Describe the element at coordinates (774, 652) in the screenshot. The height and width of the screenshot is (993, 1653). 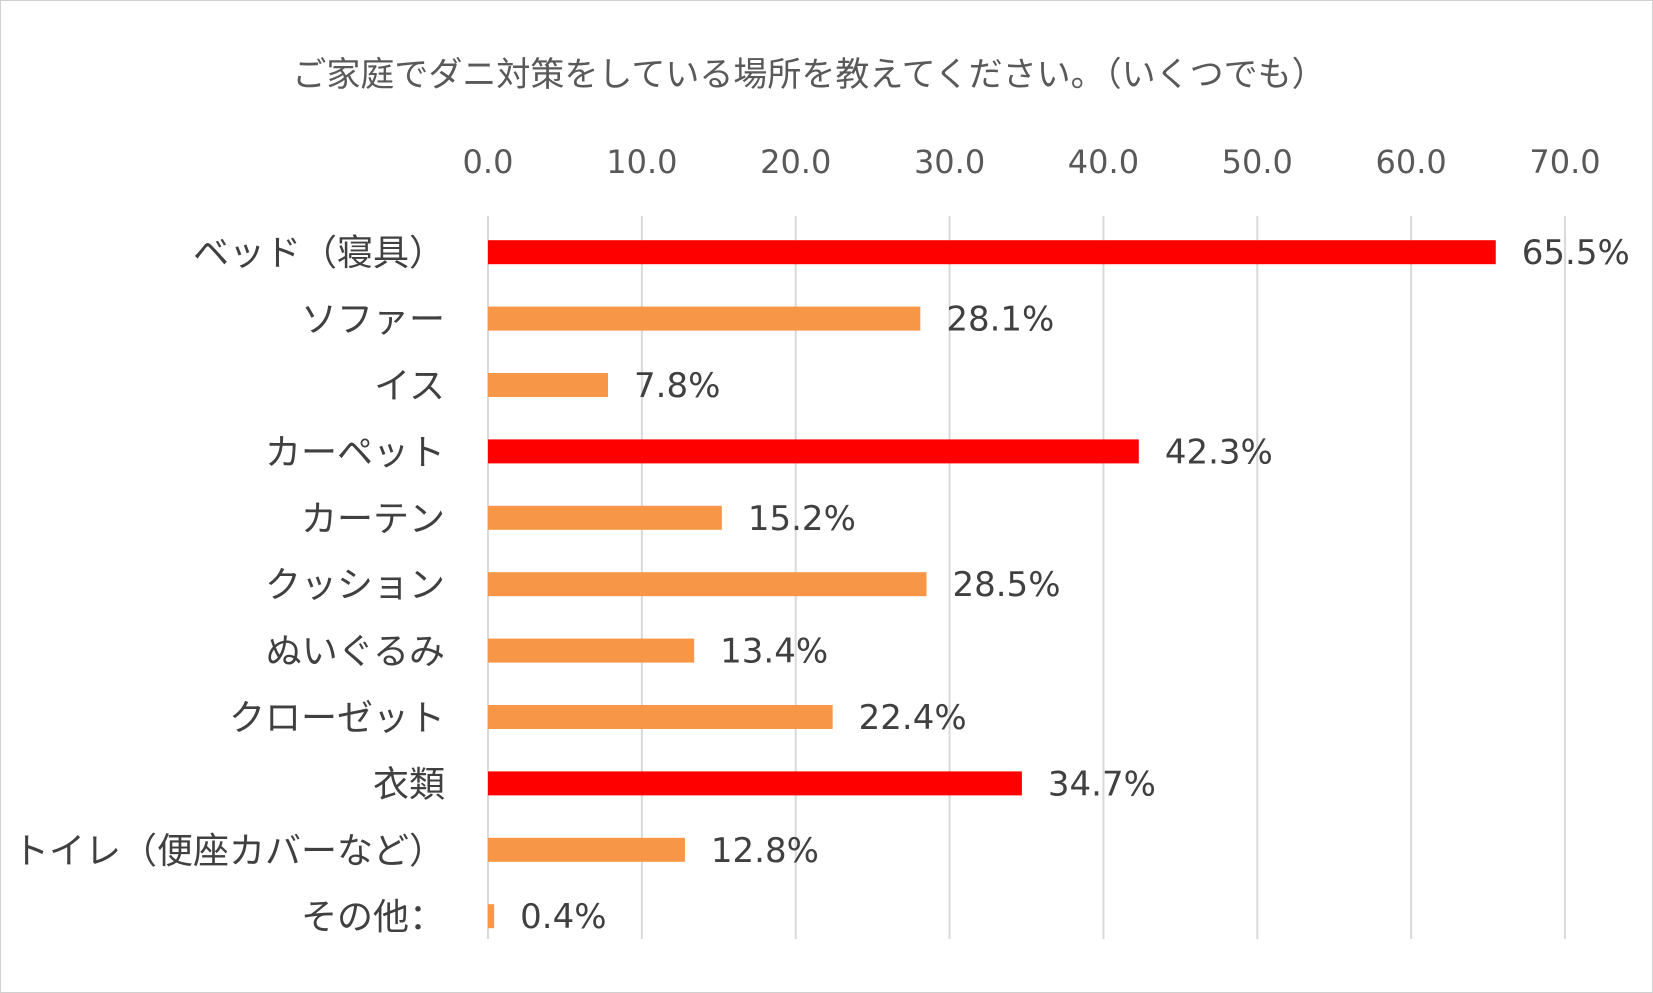
I see `data-label: 13.4%` at that location.